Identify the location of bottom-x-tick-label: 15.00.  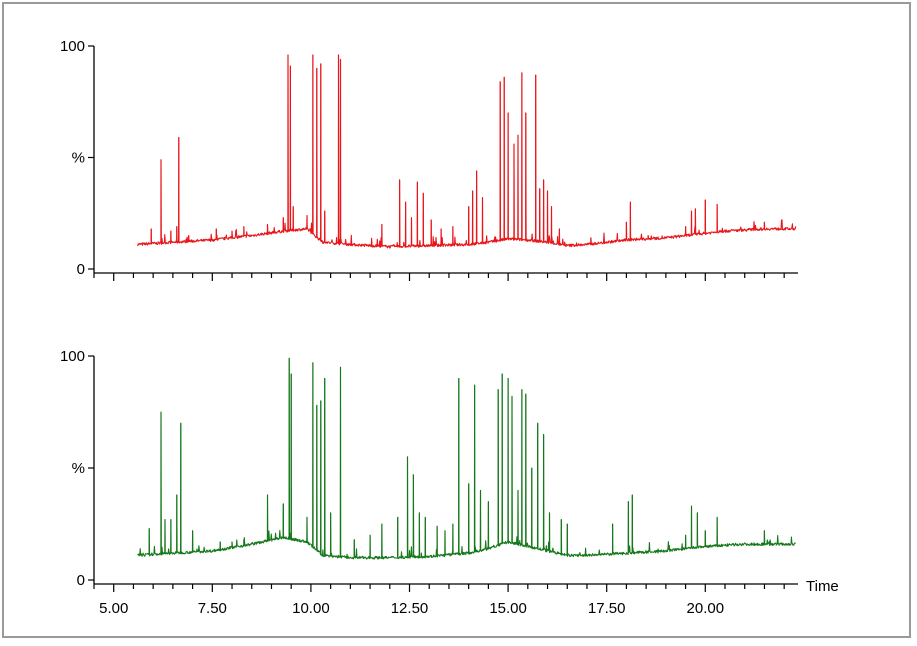
(508, 608).